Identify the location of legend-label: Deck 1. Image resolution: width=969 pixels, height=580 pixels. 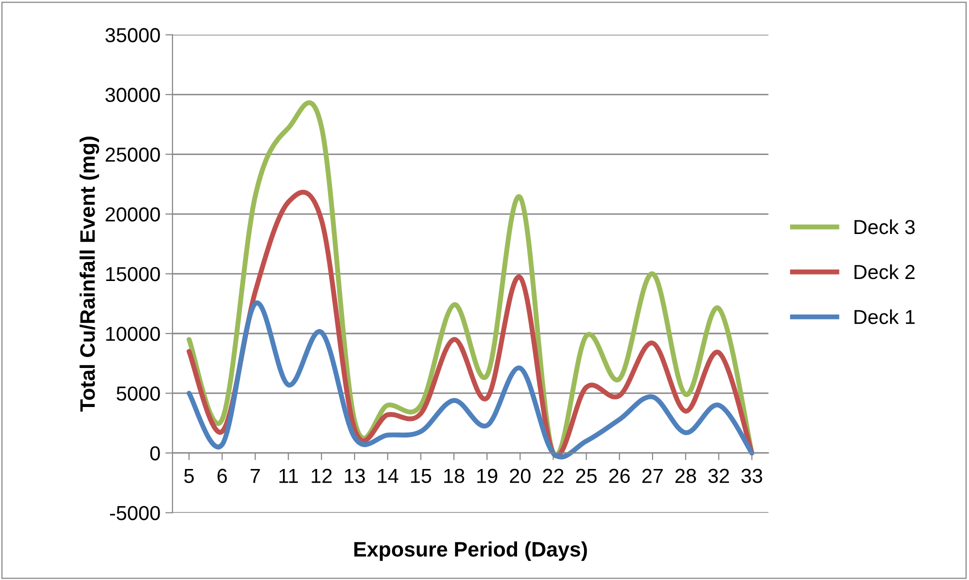
(884, 316).